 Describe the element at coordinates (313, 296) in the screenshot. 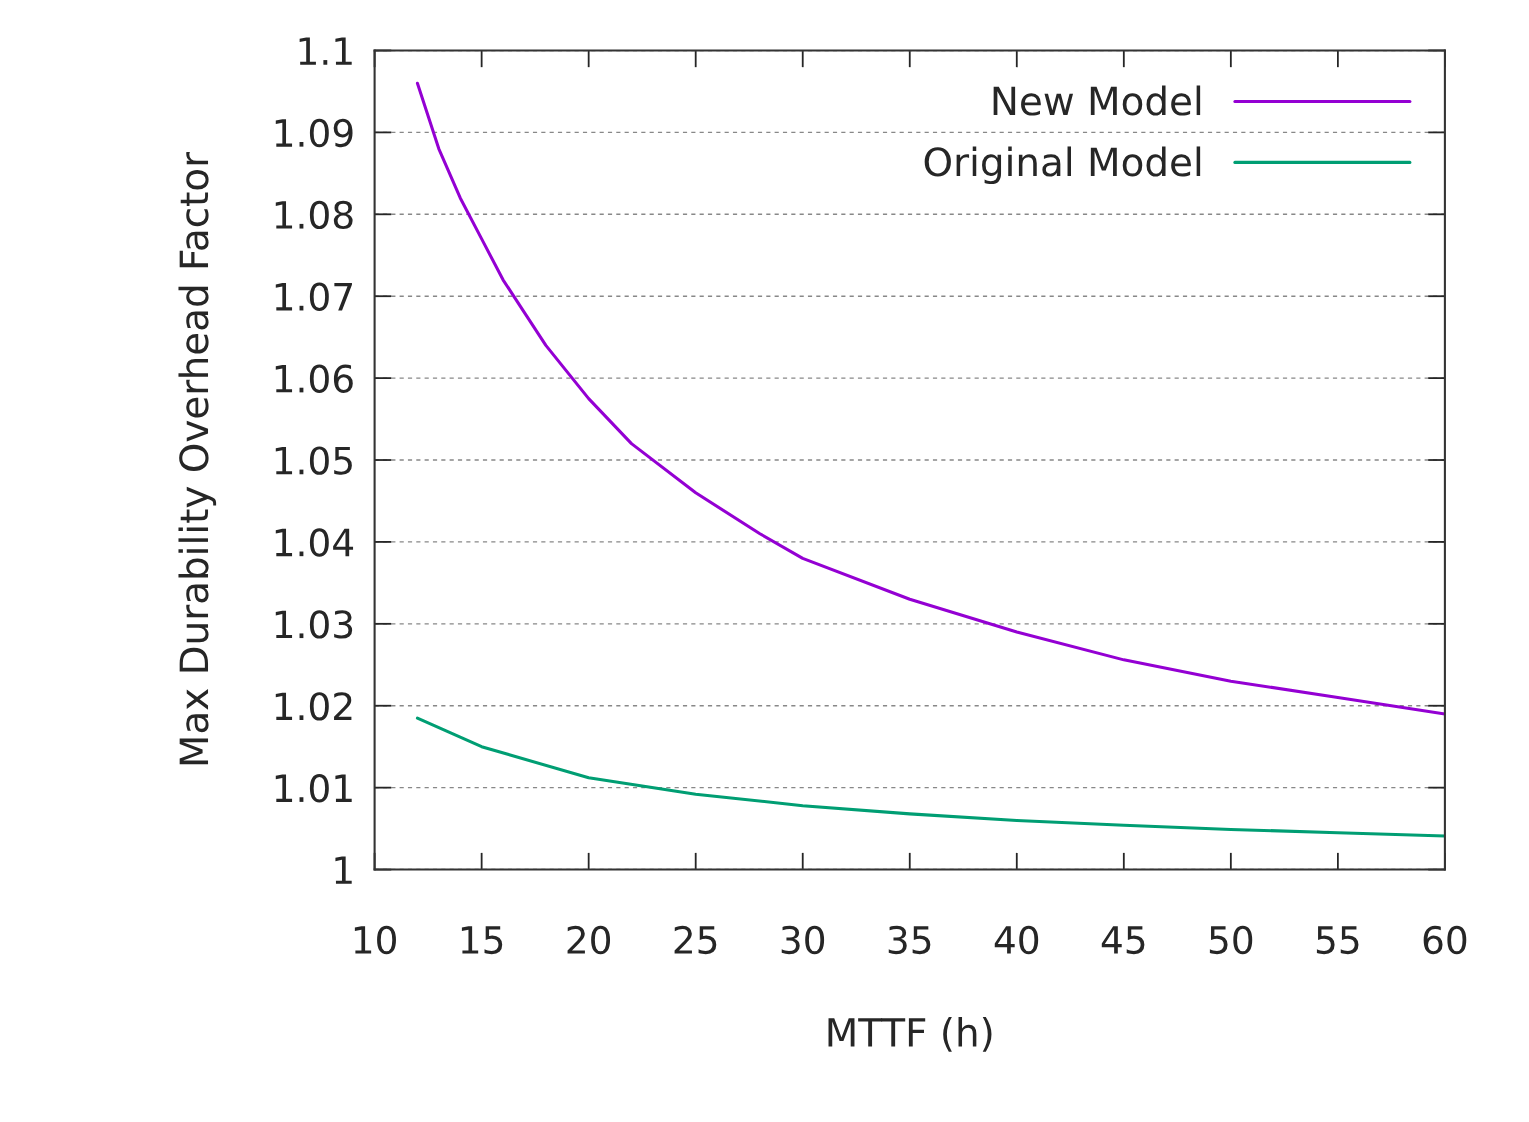

I see `y-tick-label: 1.07` at that location.